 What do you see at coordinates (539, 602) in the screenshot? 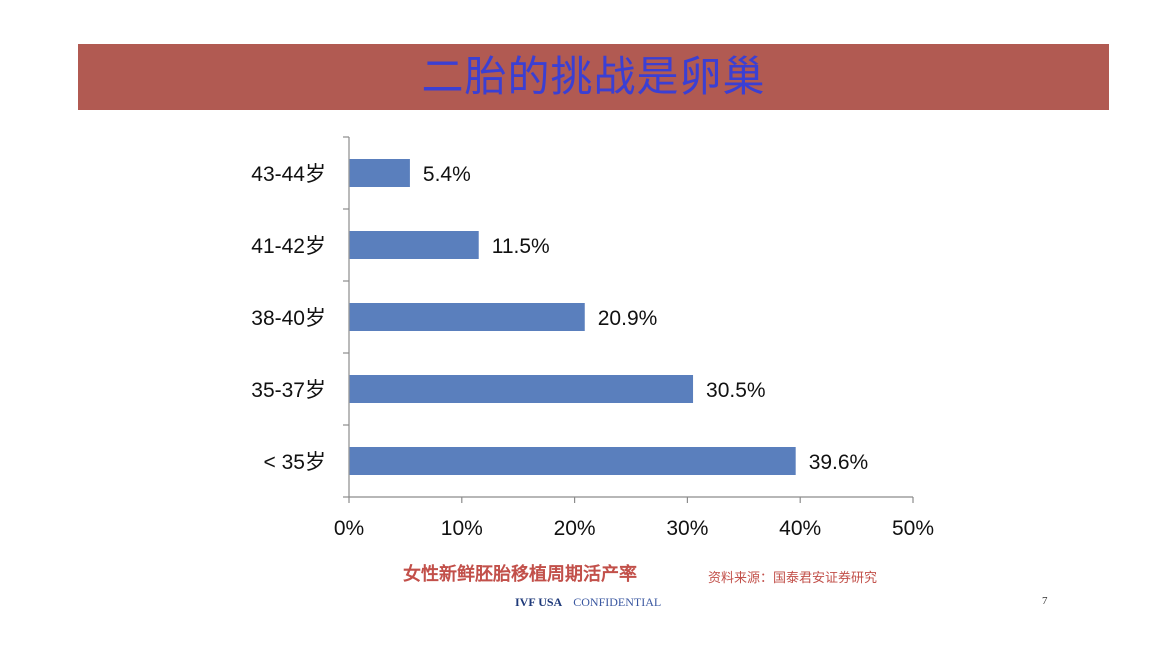
I see `footer-brand: IVF USA` at bounding box center [539, 602].